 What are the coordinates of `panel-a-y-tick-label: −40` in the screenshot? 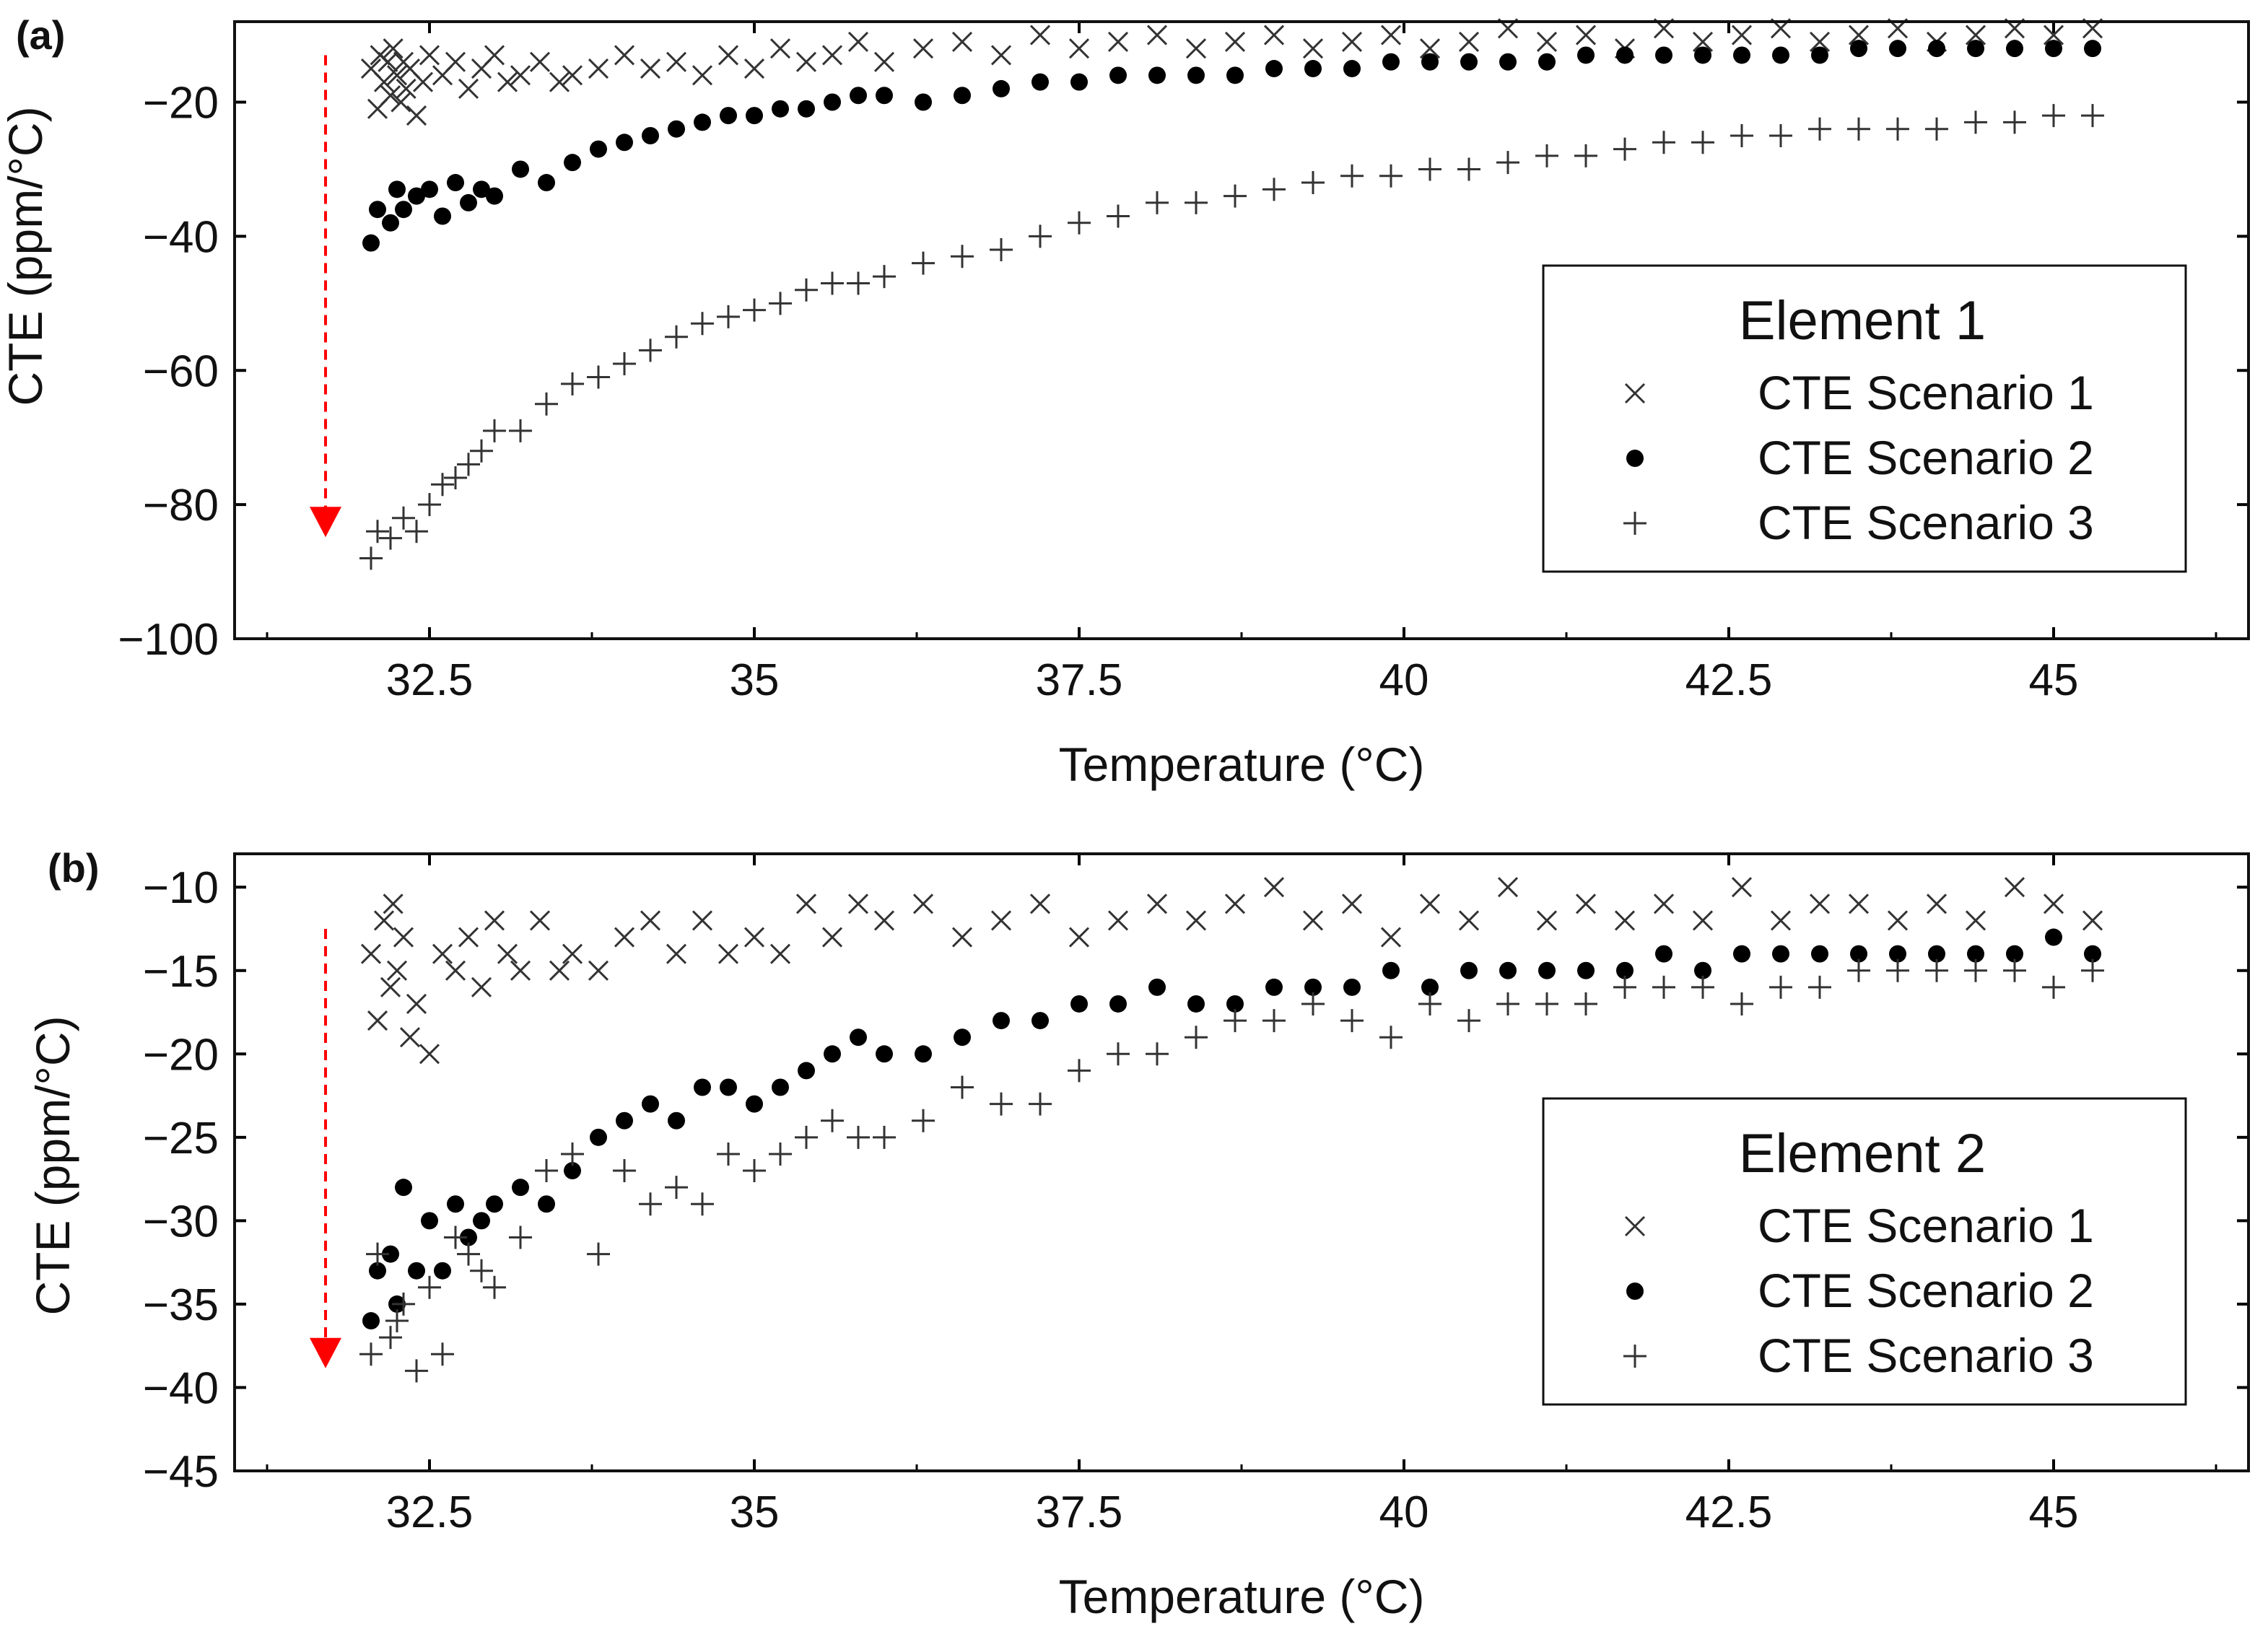 It's located at (181, 237).